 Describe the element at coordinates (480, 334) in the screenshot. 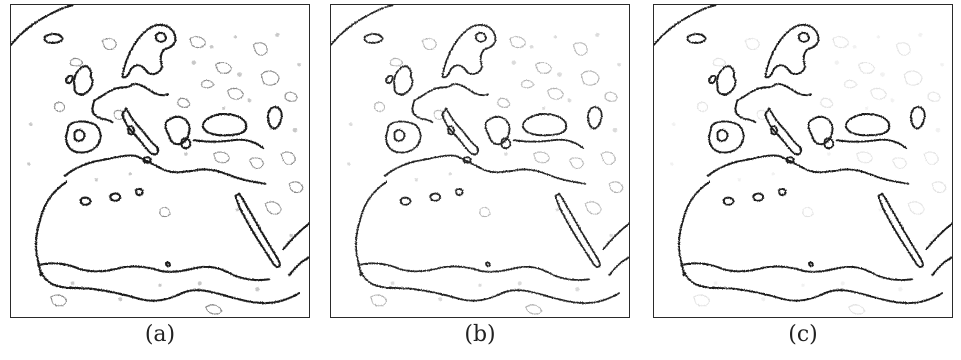

I see `caption-b: (b)` at that location.